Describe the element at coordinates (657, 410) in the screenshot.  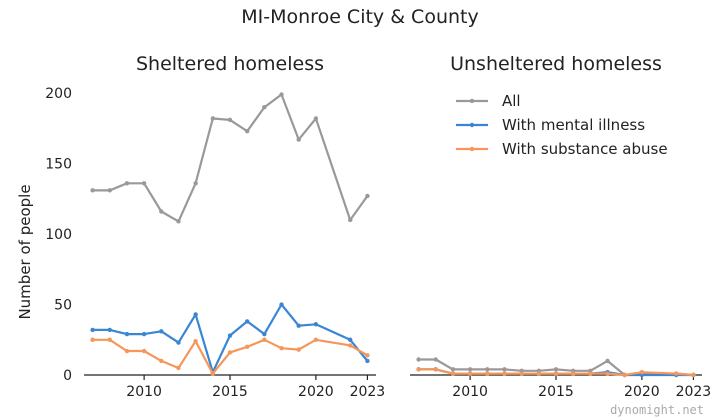
I see `watermark: dynomight.net` at that location.